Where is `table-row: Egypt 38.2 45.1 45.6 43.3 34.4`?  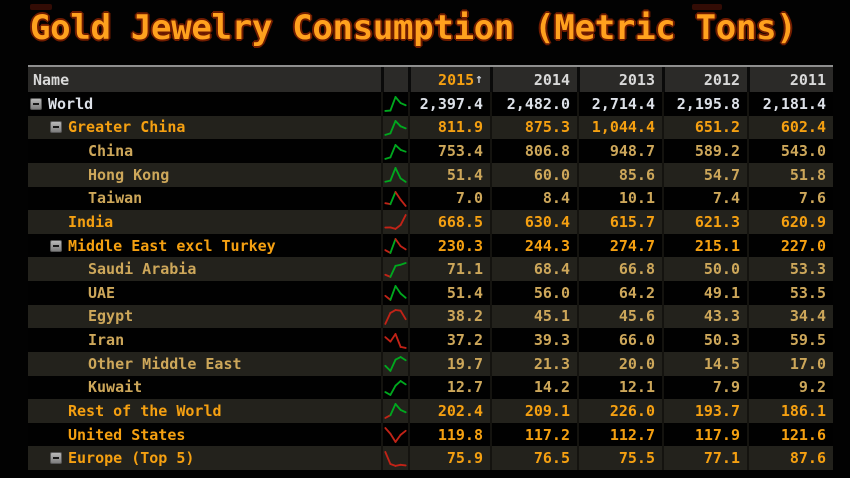 table-row: Egypt 38.2 45.1 45.6 43.3 34.4 is located at coordinates (430, 316).